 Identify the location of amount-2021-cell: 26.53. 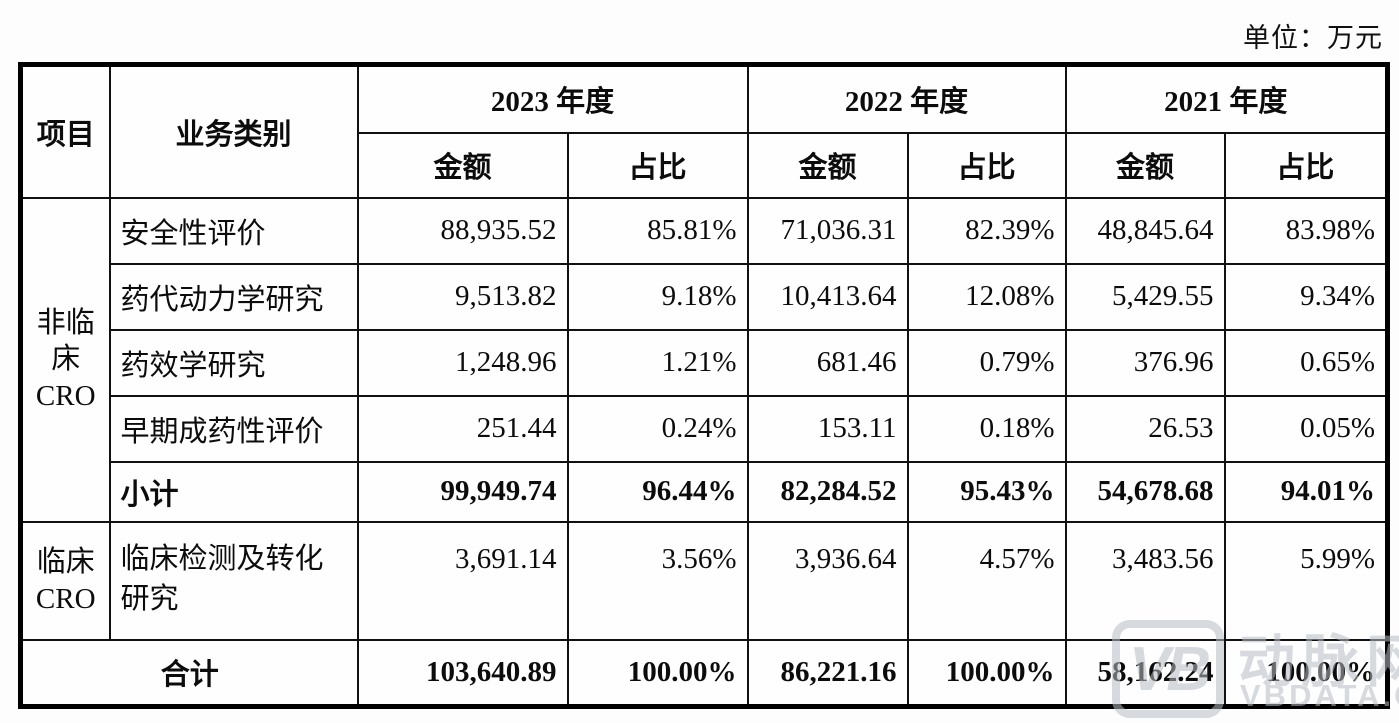
(1145, 428).